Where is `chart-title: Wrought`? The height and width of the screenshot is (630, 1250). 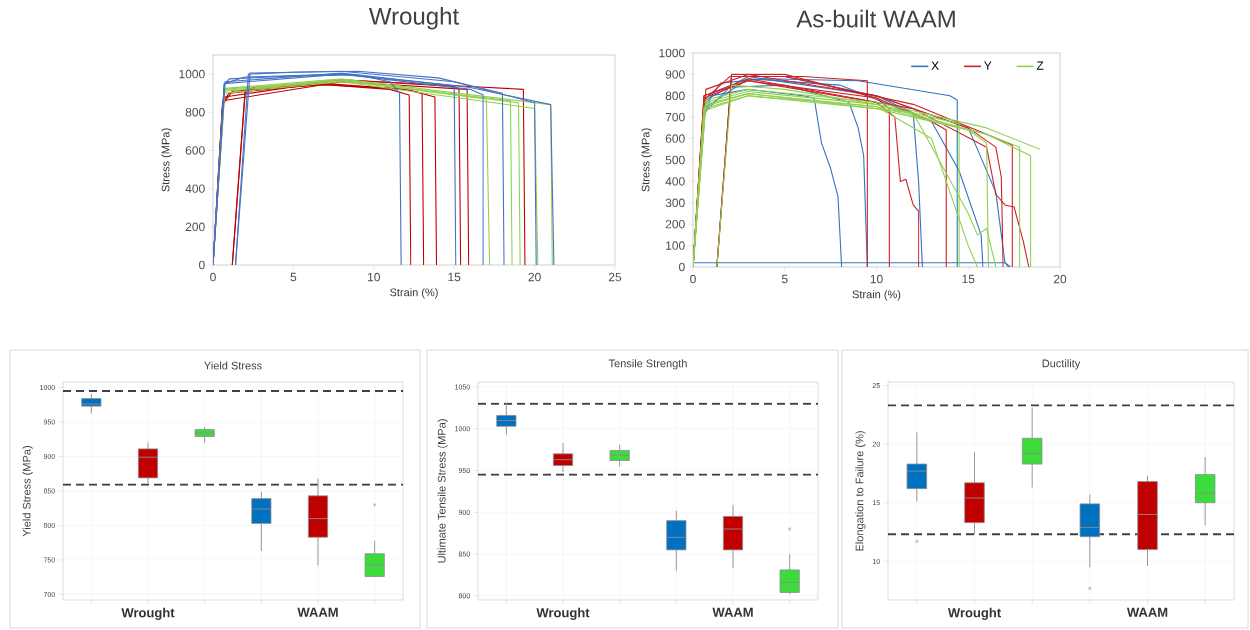
chart-title: Wrought is located at coordinates (413, 18).